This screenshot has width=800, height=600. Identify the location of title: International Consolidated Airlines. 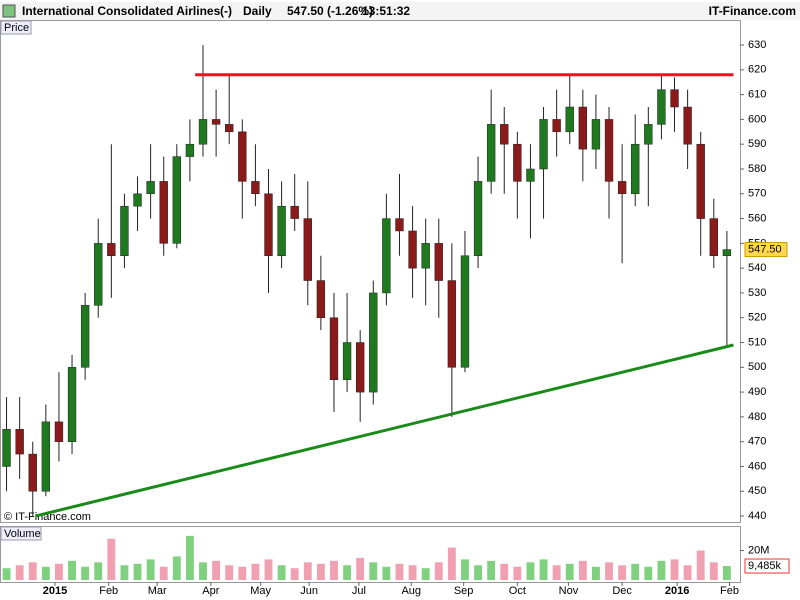
(121, 11).